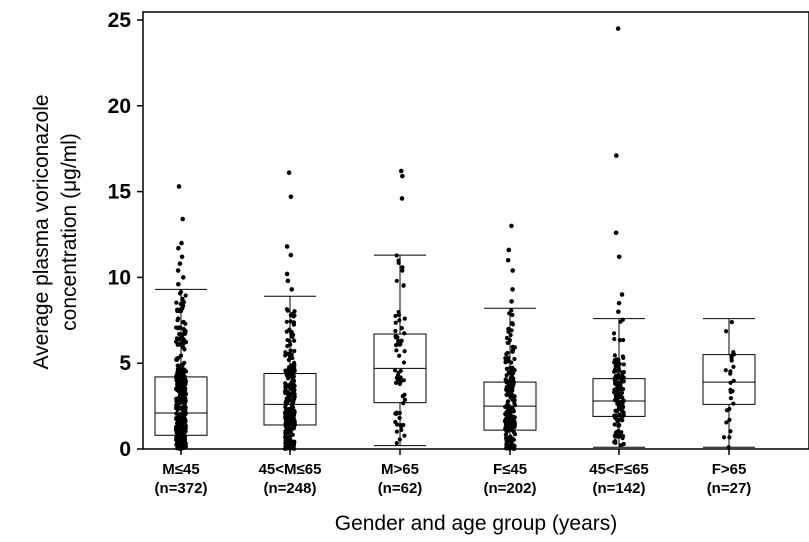 Image resolution: width=809 pixels, height=542 pixels. I want to click on x-category-label: F≤45, so click(510, 469).